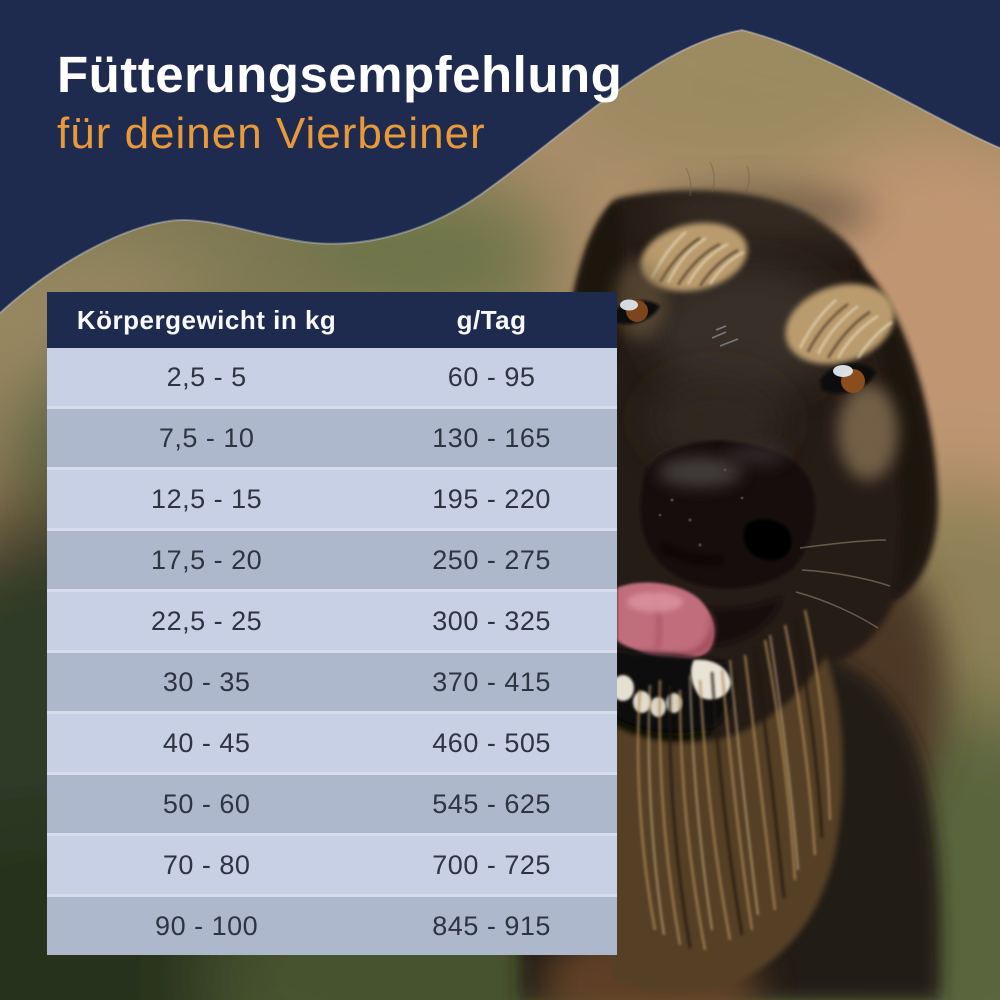  What do you see at coordinates (491, 864) in the screenshot?
I see `grams-per-day-cell: 700 - 725` at bounding box center [491, 864].